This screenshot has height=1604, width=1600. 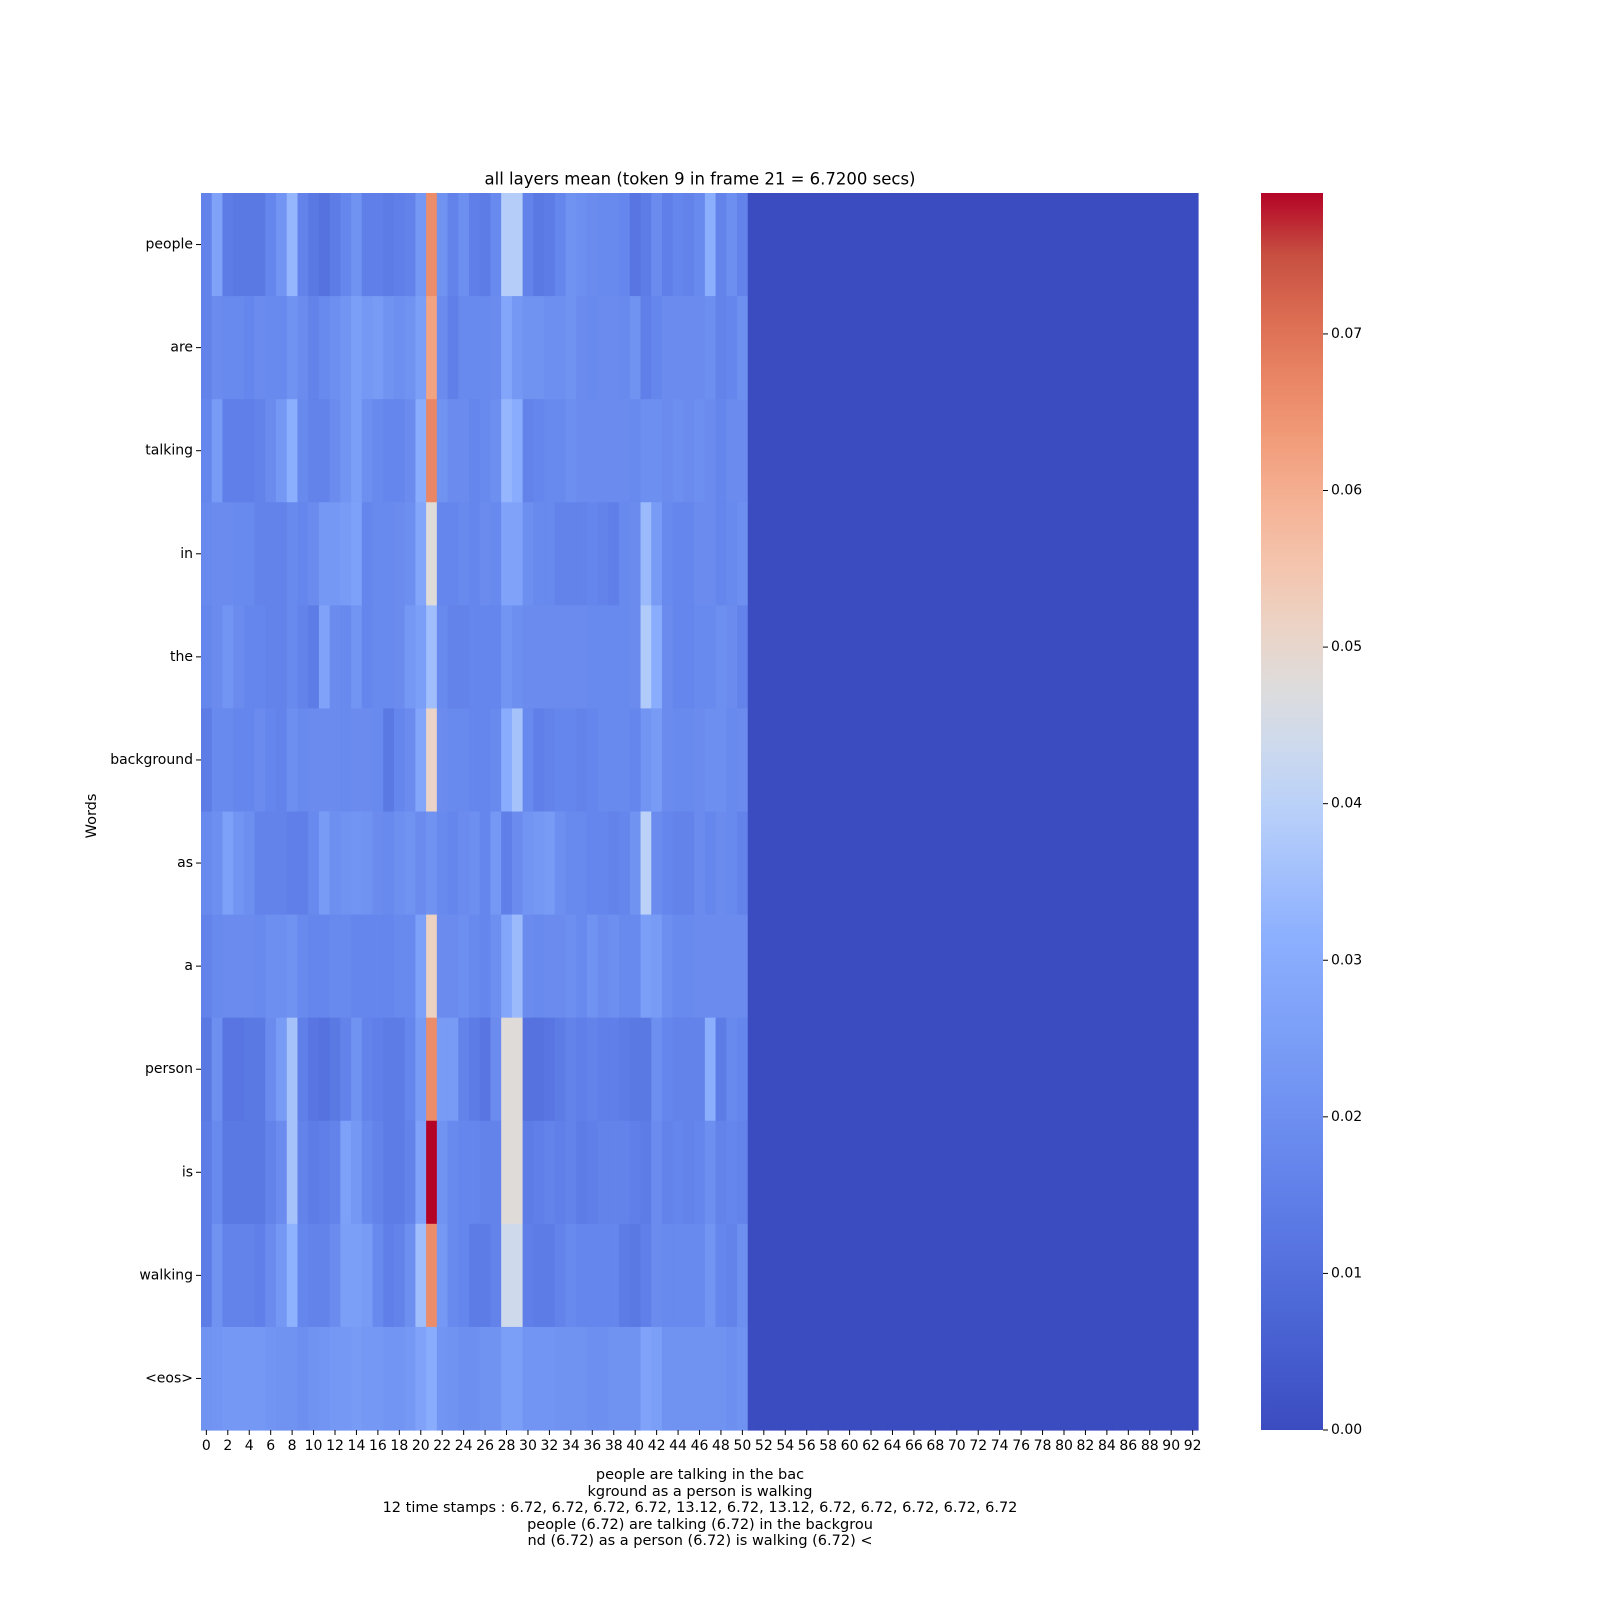 I want to click on x-tick-label: 50, so click(x=742, y=1446).